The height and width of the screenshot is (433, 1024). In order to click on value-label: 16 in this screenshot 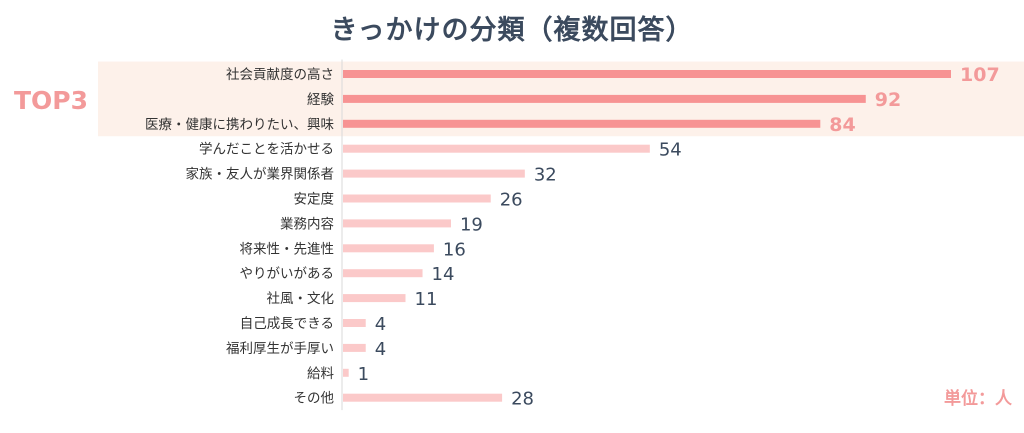, I will do `click(454, 249)`.